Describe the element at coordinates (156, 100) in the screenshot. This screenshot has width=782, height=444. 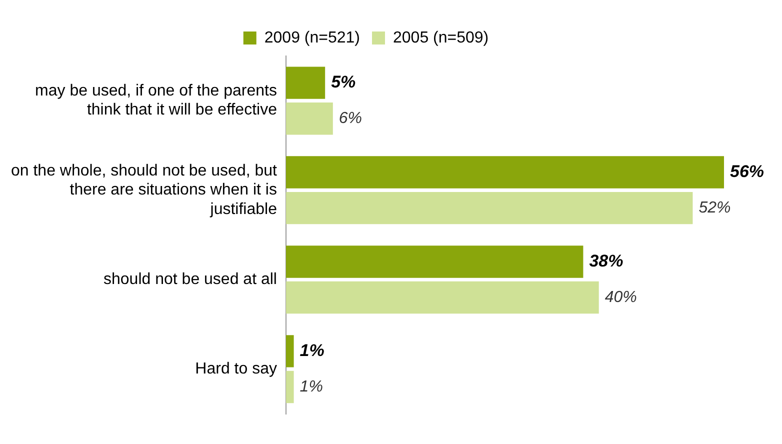
I see `y-tick-label: may be used, if one of the parents think that it will be effective` at that location.